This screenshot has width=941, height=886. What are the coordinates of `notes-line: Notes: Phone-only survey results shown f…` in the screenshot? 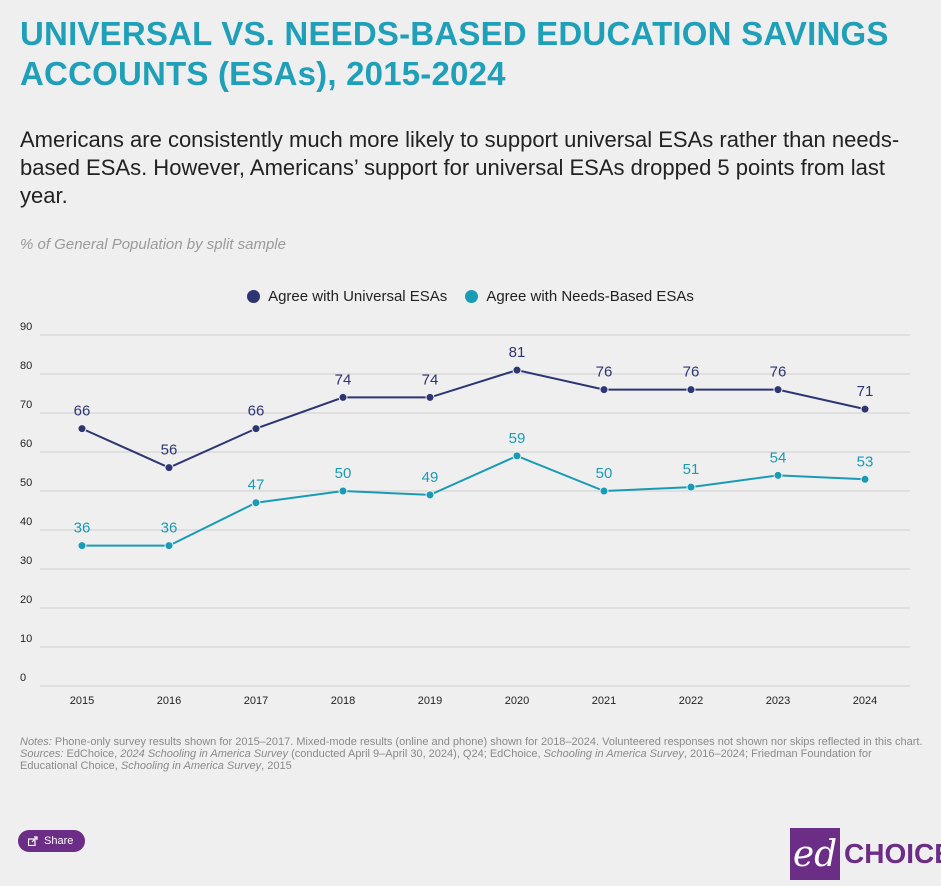 It's located at (472, 742).